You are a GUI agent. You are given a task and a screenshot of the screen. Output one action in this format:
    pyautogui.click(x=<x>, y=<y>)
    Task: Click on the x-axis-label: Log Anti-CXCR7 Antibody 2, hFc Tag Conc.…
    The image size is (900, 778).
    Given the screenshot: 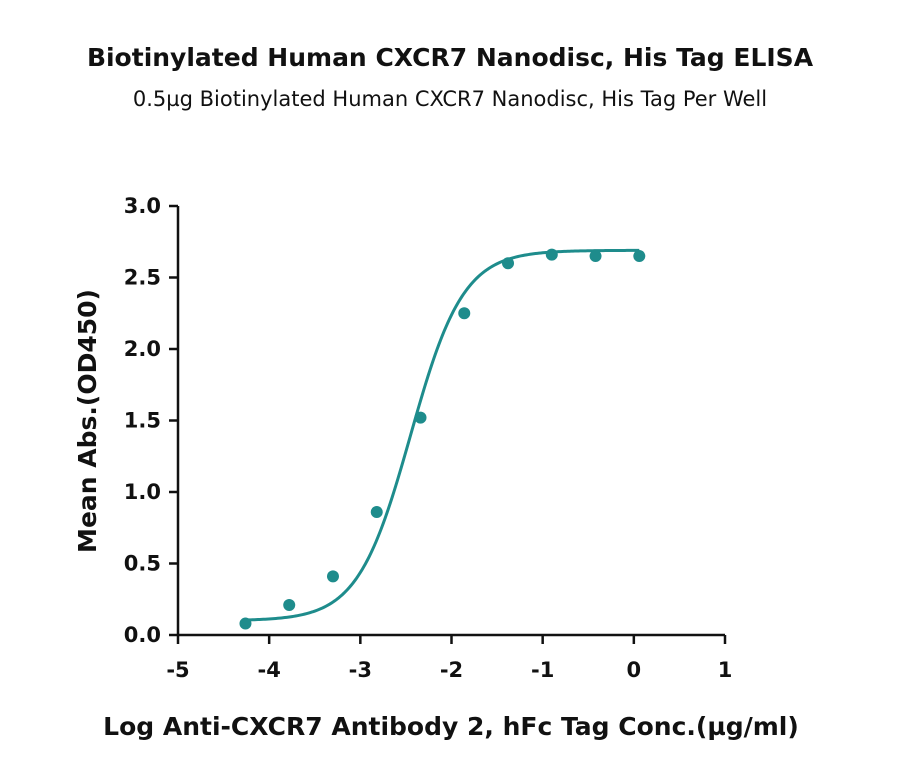 What is the action you would take?
    pyautogui.click(x=451, y=726)
    